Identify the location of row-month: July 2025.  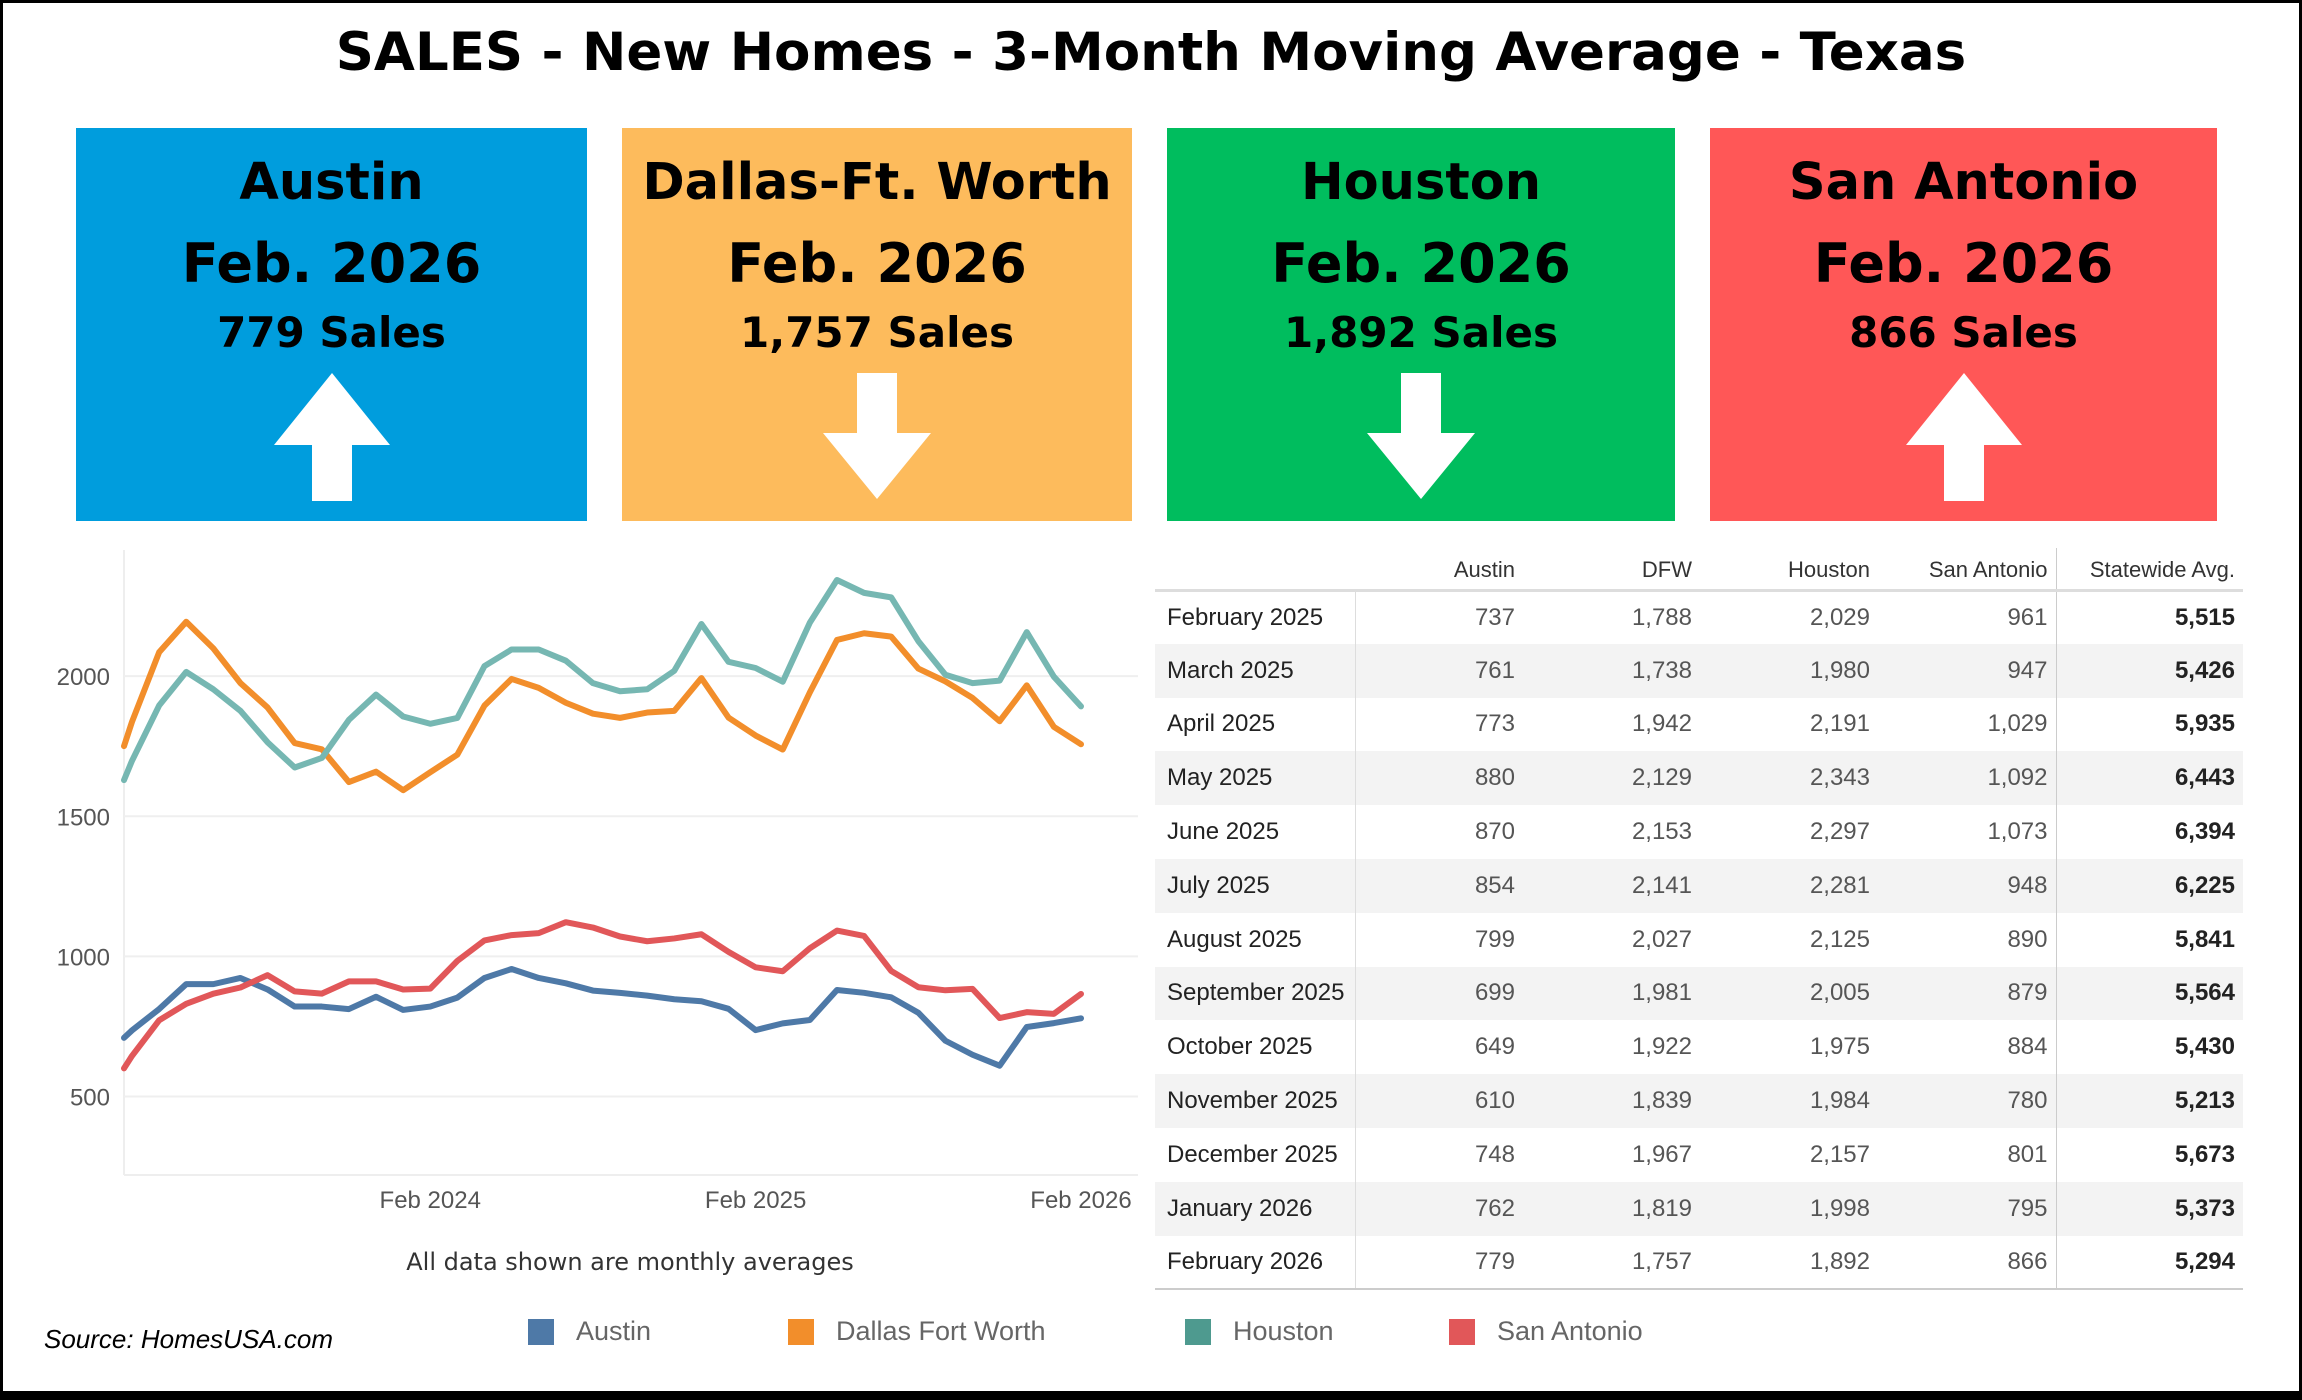
(1255, 885).